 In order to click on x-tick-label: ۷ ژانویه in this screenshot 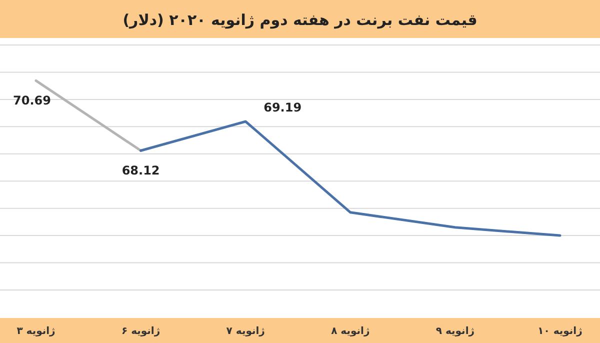, I will do `click(246, 331)`.